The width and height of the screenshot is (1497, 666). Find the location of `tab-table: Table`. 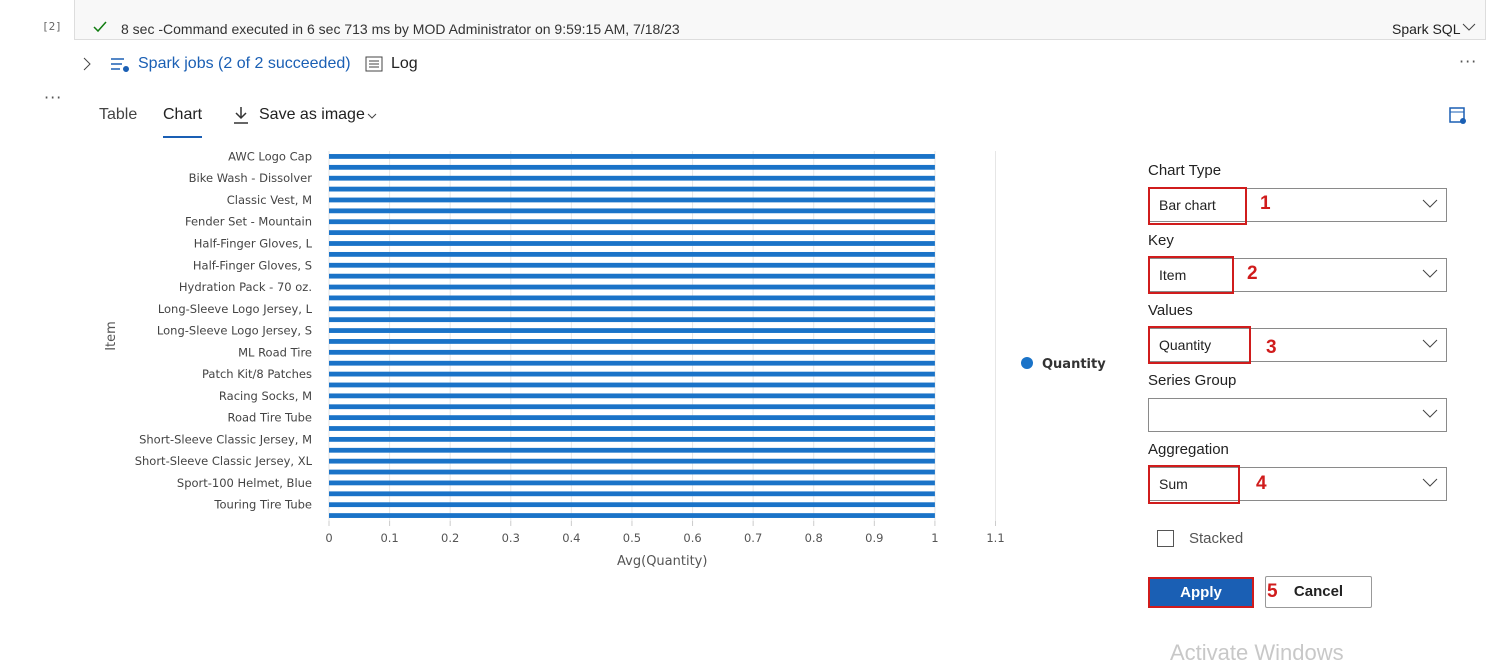

tab-table: Table is located at coordinates (118, 114).